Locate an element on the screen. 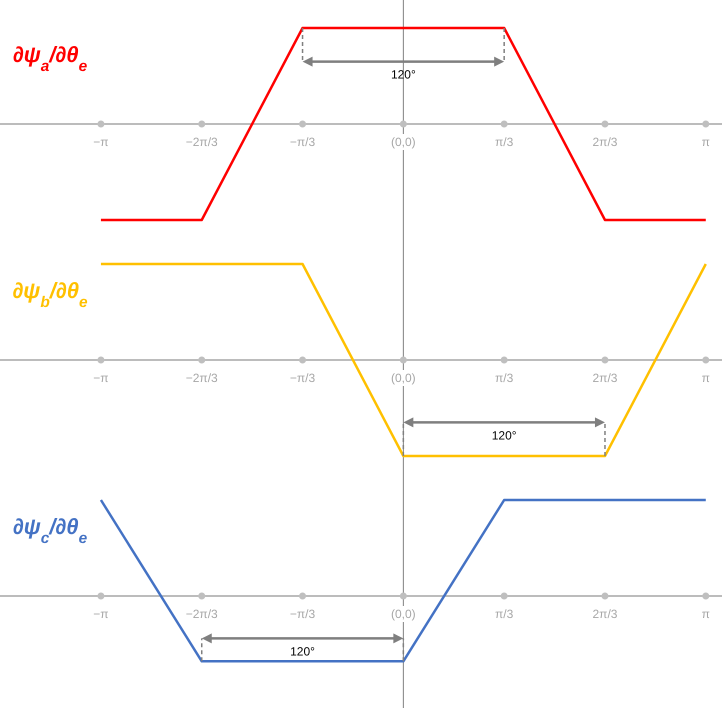 This screenshot has height=709, width=722. y-axis-title: ∂ψ$_{c}$/∂θ$_{e}$ is located at coordinates (50, 530).